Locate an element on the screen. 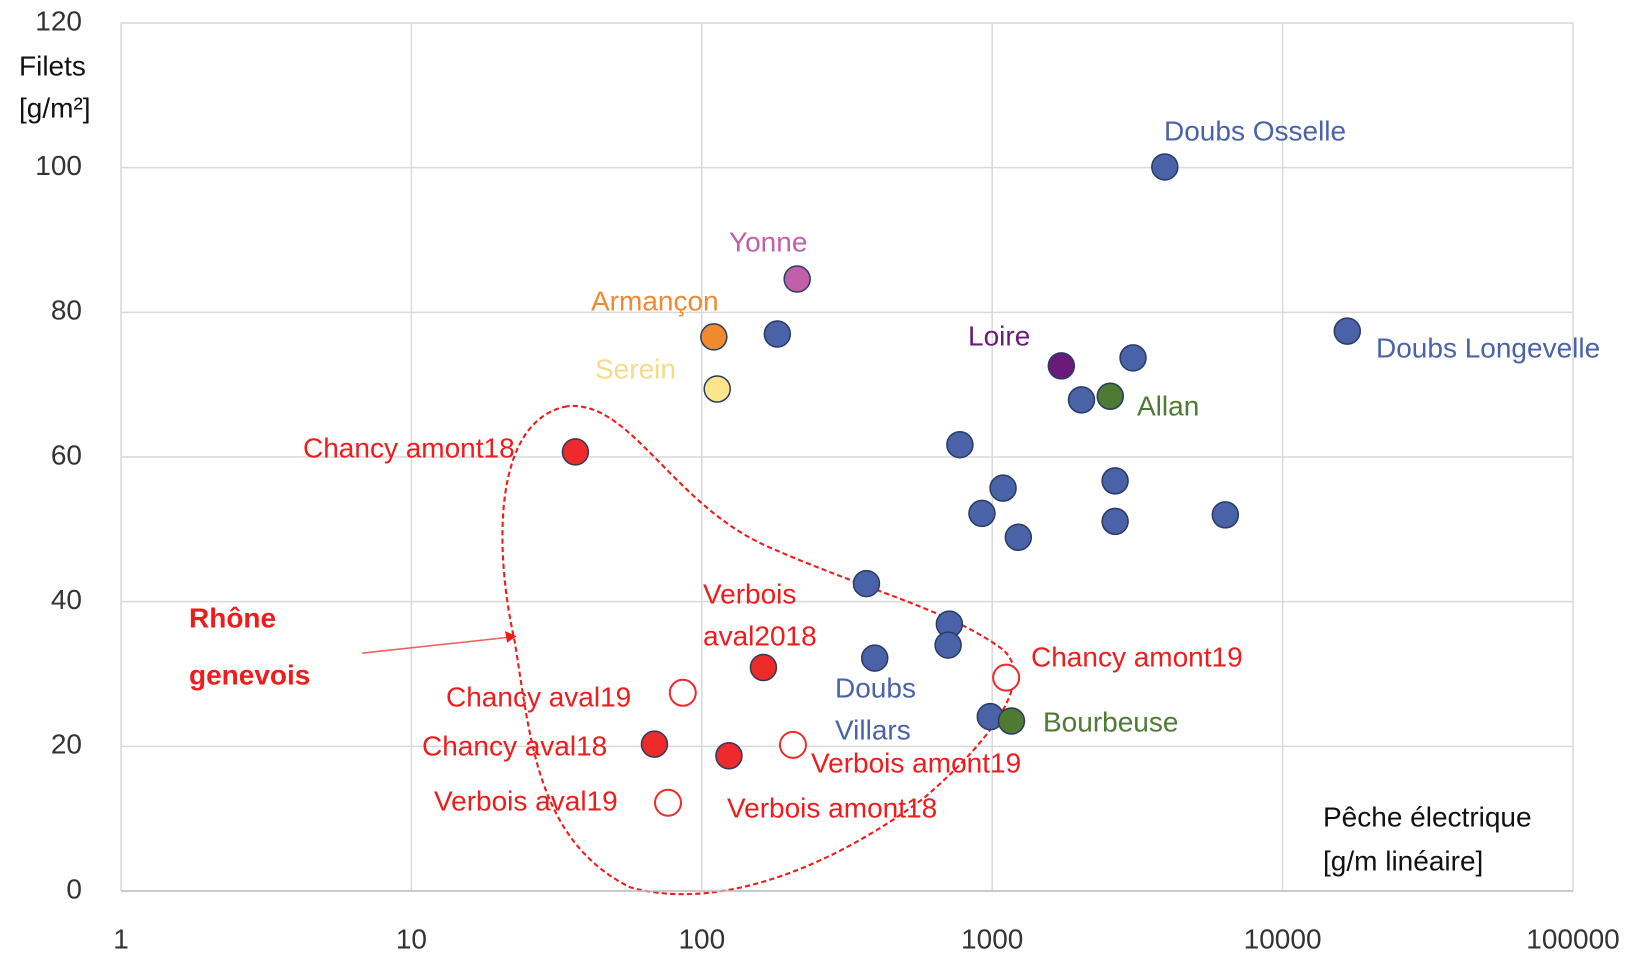 The width and height of the screenshot is (1638, 957). annotation: Rhône is located at coordinates (232, 617).